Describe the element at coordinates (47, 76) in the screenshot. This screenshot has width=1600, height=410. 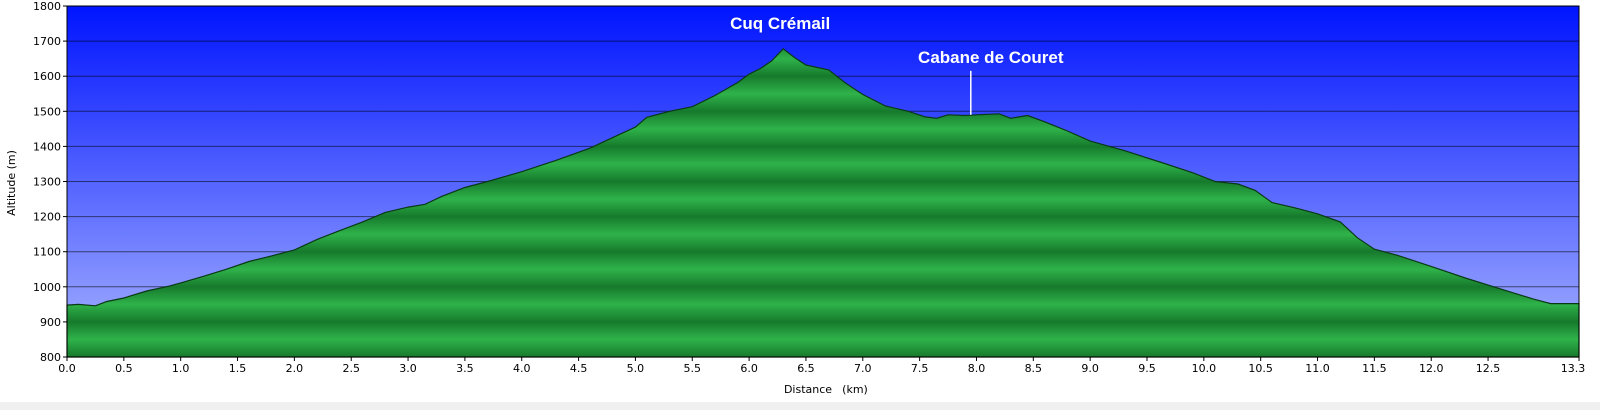
I see `y-tick-label: 1600` at that location.